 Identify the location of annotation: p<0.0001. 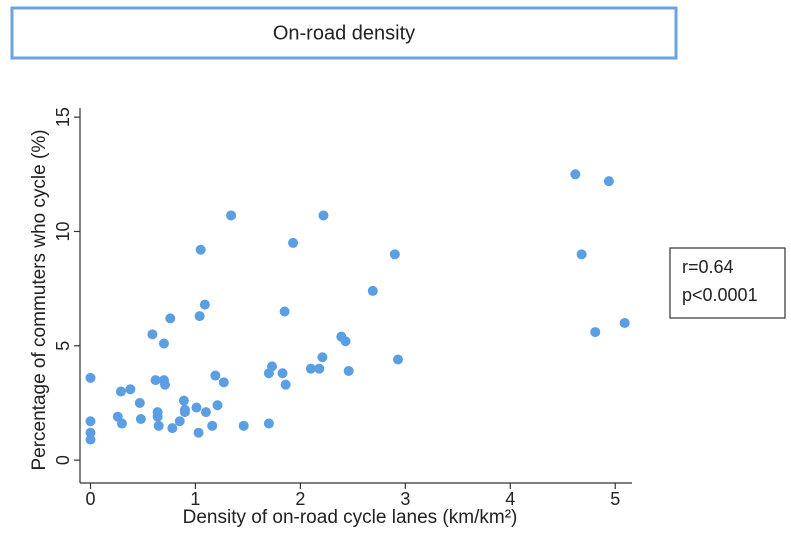
(720, 295).